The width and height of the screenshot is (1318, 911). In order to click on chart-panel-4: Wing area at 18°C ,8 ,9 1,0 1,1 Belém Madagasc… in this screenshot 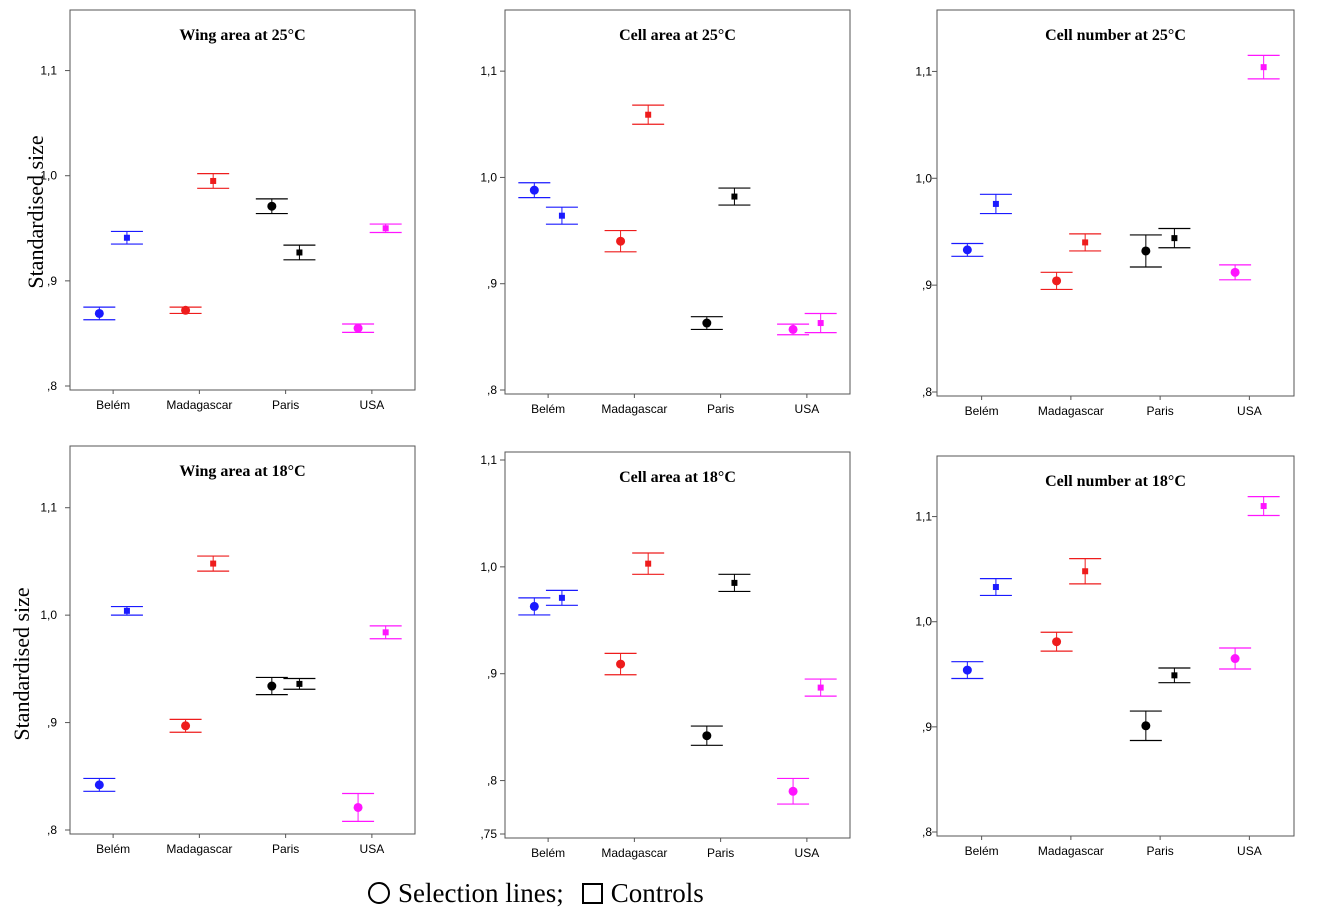, I will do `click(228, 650)`.